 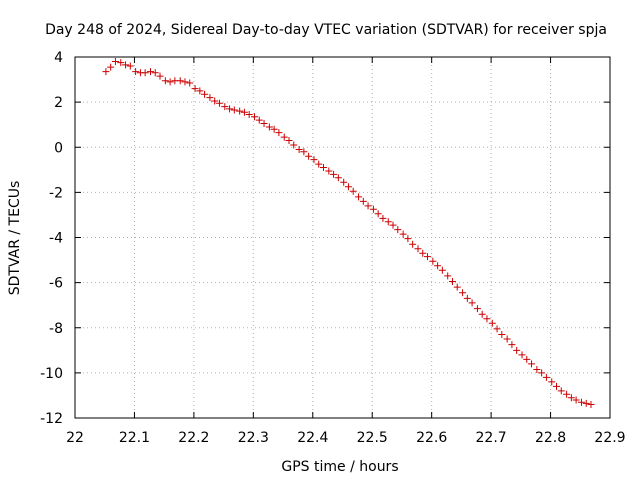 What do you see at coordinates (339, 467) in the screenshot?
I see `x-axis-label: GPS time / hours` at bounding box center [339, 467].